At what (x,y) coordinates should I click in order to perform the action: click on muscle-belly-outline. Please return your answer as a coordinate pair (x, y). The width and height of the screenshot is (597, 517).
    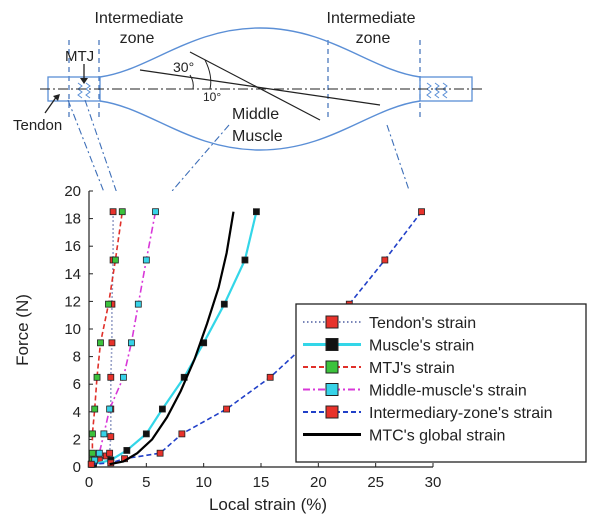
    Looking at the image, I should click on (260, 89).